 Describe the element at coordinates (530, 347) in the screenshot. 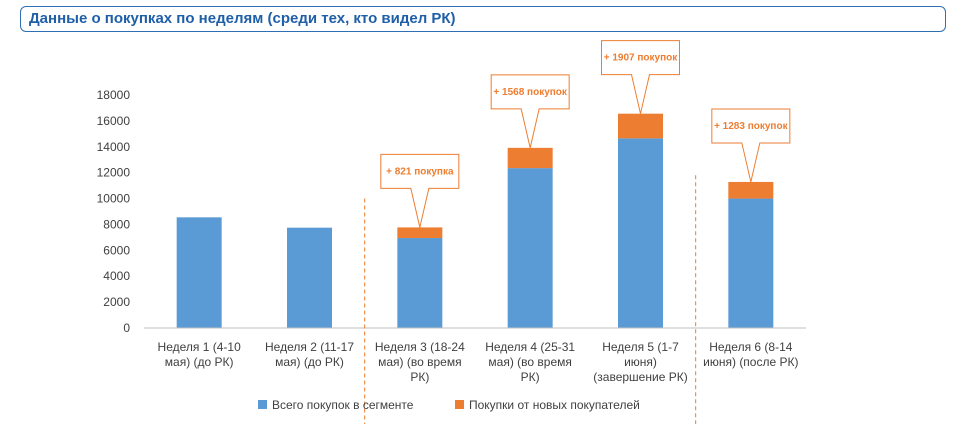

I see `x-category-label: Неделя 4 (25-31` at that location.